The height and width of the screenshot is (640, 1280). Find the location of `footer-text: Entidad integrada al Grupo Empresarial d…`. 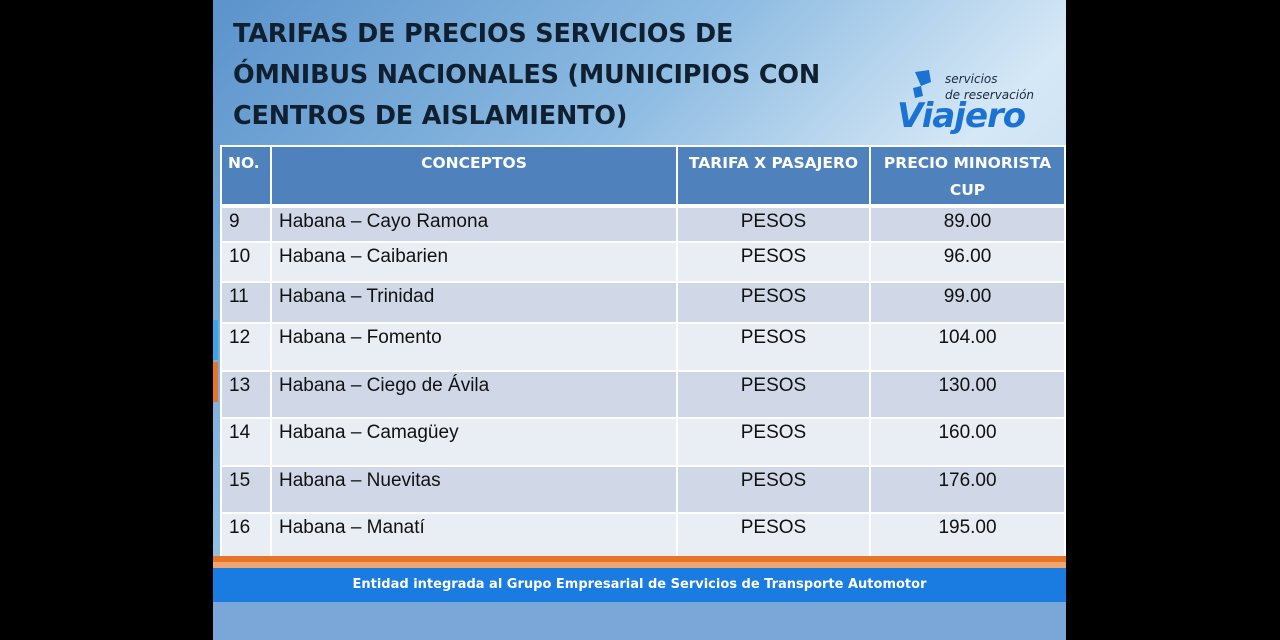

footer-text: Entidad integrada al Grupo Empresarial d… is located at coordinates (639, 585).